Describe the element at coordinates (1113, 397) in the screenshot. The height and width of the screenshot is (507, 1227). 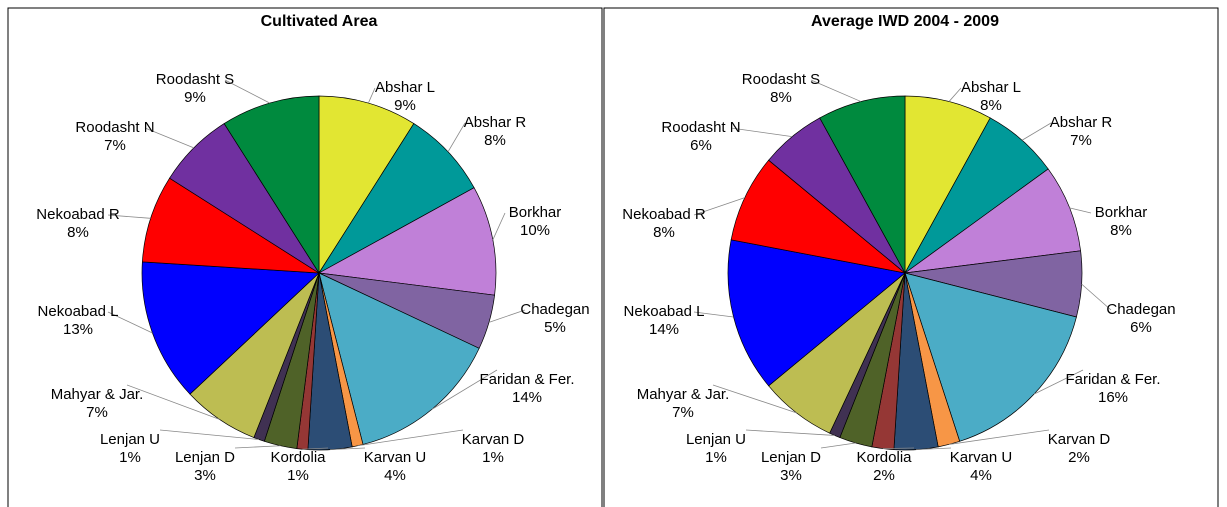
I see `slice-value-label: 16%` at that location.